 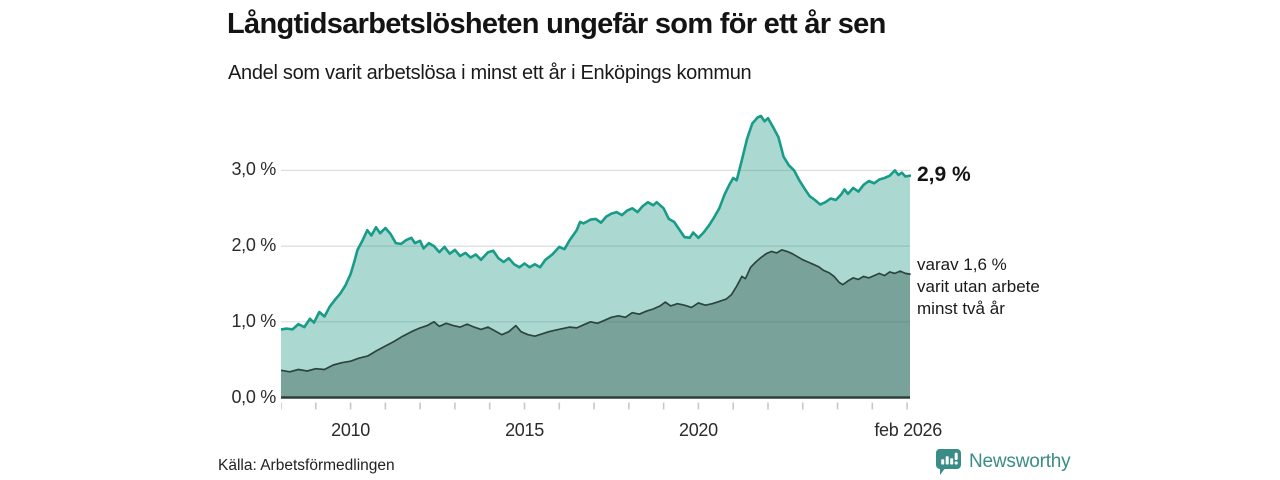 I want to click on y-axis-label: 0,0 %, so click(x=253, y=396).